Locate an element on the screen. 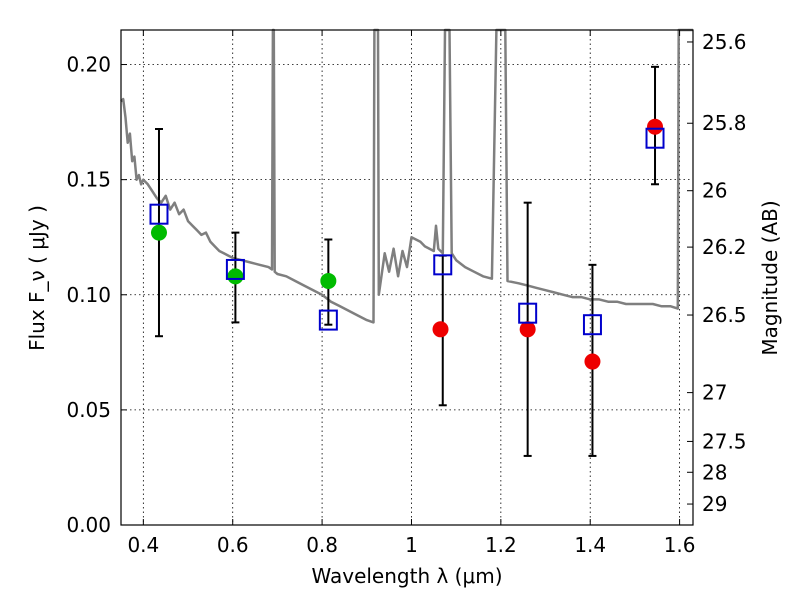  y-tick-label: 0.00 is located at coordinates (88, 525).